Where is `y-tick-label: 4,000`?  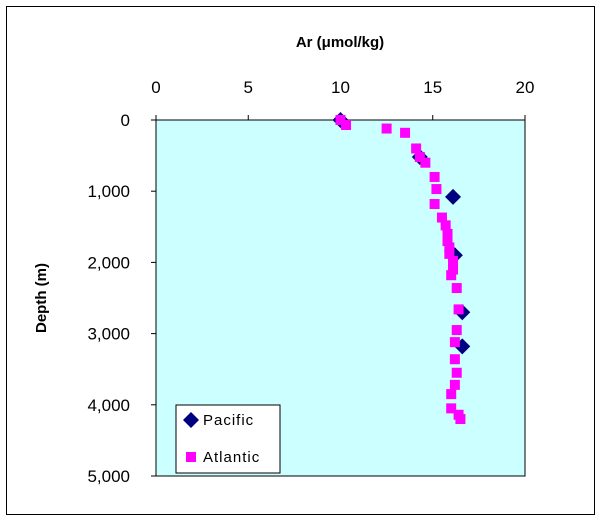 y-tick-label: 4,000 is located at coordinates (108, 405).